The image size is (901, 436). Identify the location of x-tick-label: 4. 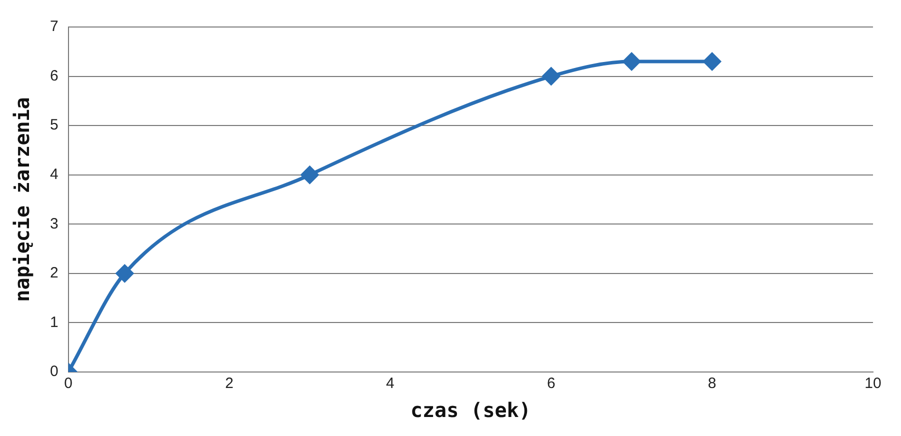
(390, 383).